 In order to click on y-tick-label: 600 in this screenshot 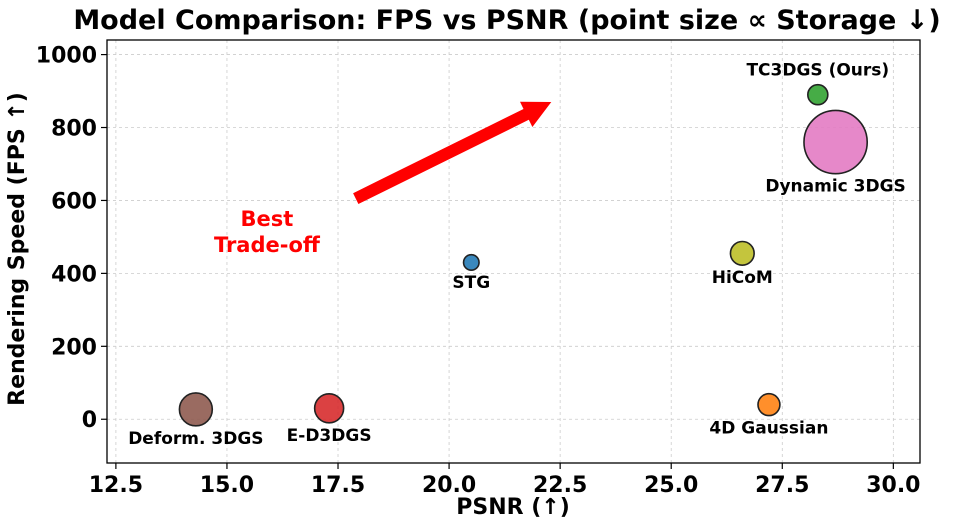, I will do `click(74, 201)`.